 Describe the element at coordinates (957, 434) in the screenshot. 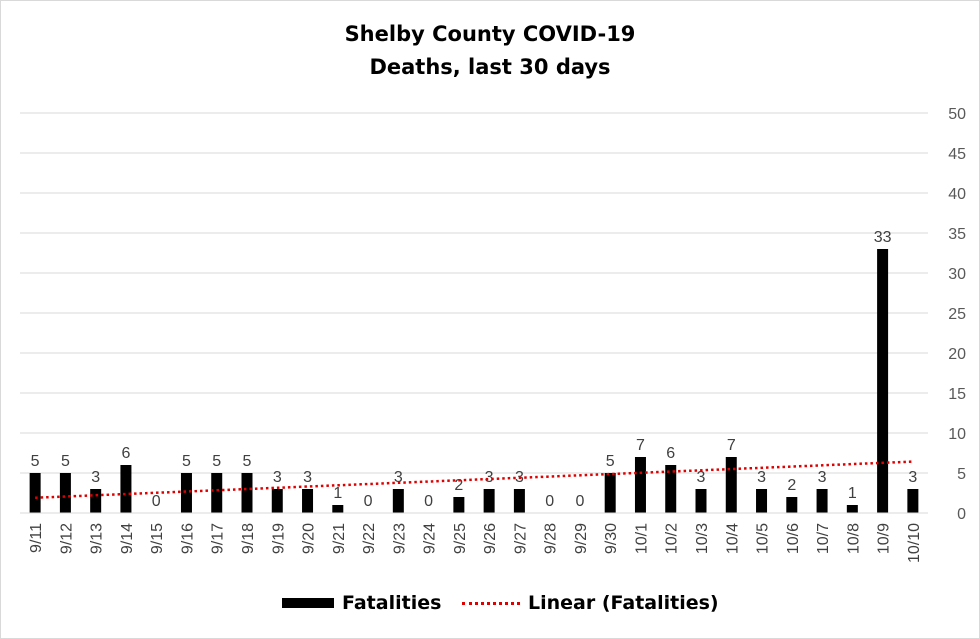

I see `y-tick-label: 10` at that location.